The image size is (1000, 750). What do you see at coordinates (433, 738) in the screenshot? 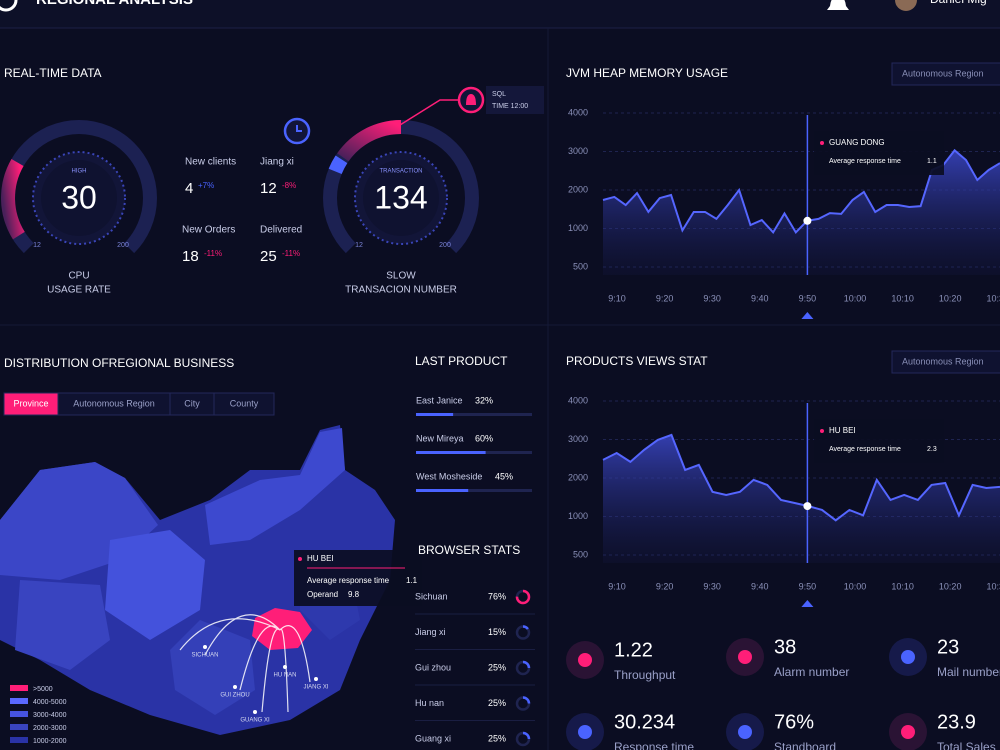
I see `browser-name: Guang xi` at bounding box center [433, 738].